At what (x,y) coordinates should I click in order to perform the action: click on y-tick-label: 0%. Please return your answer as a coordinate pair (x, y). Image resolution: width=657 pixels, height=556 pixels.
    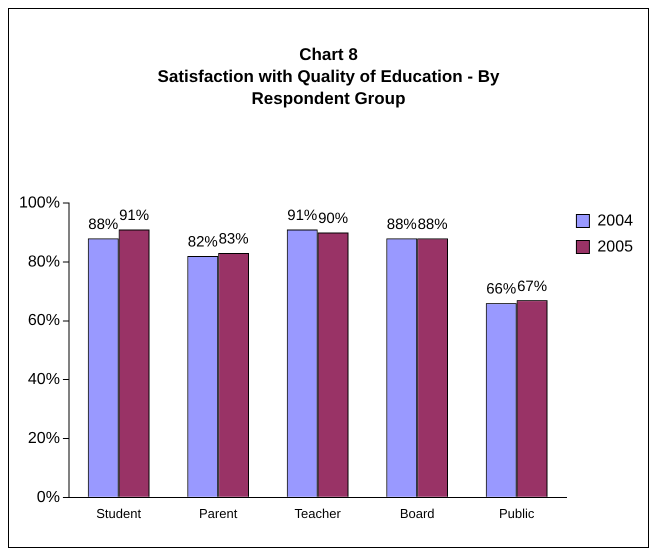
    Looking at the image, I should click on (48, 497).